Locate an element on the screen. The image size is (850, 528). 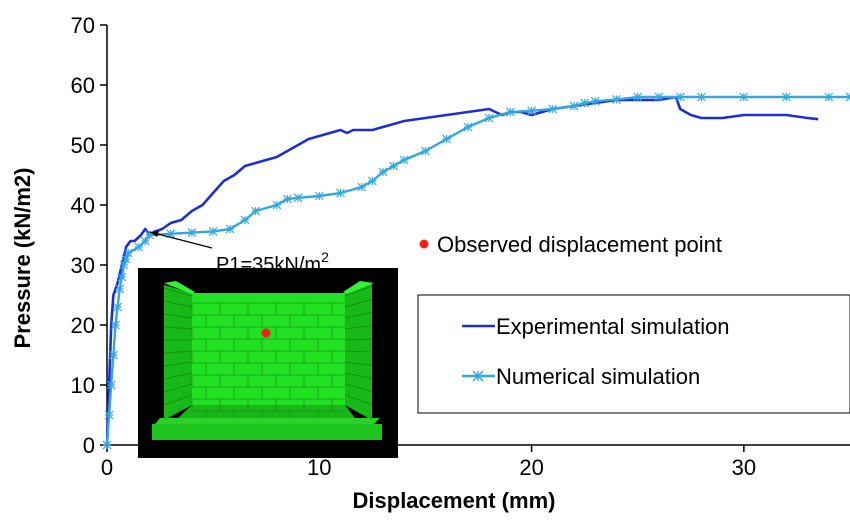
p1-arrow-line is located at coordinates (181, 240).